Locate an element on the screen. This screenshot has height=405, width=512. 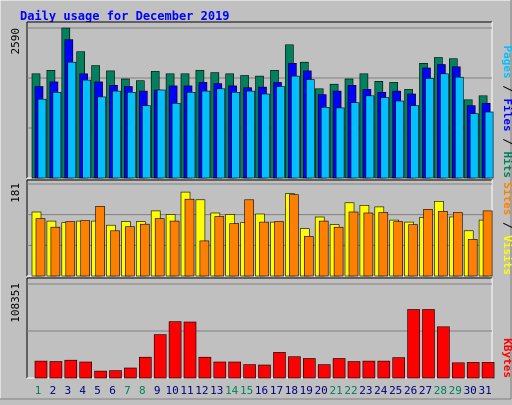
mid-axis-max-label: 181 is located at coordinates (15, 193).